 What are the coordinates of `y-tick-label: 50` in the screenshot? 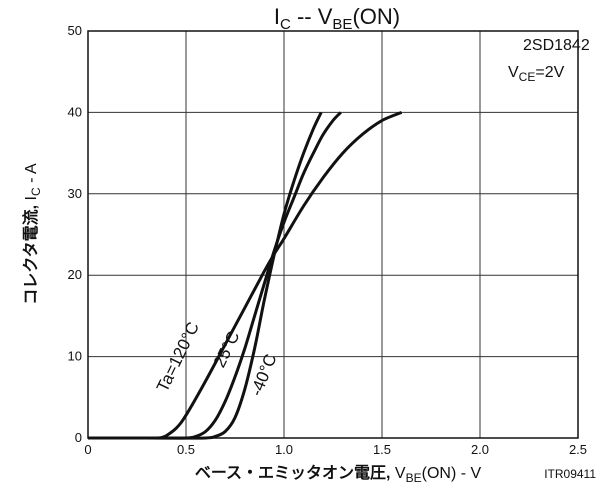 It's located at (75, 30).